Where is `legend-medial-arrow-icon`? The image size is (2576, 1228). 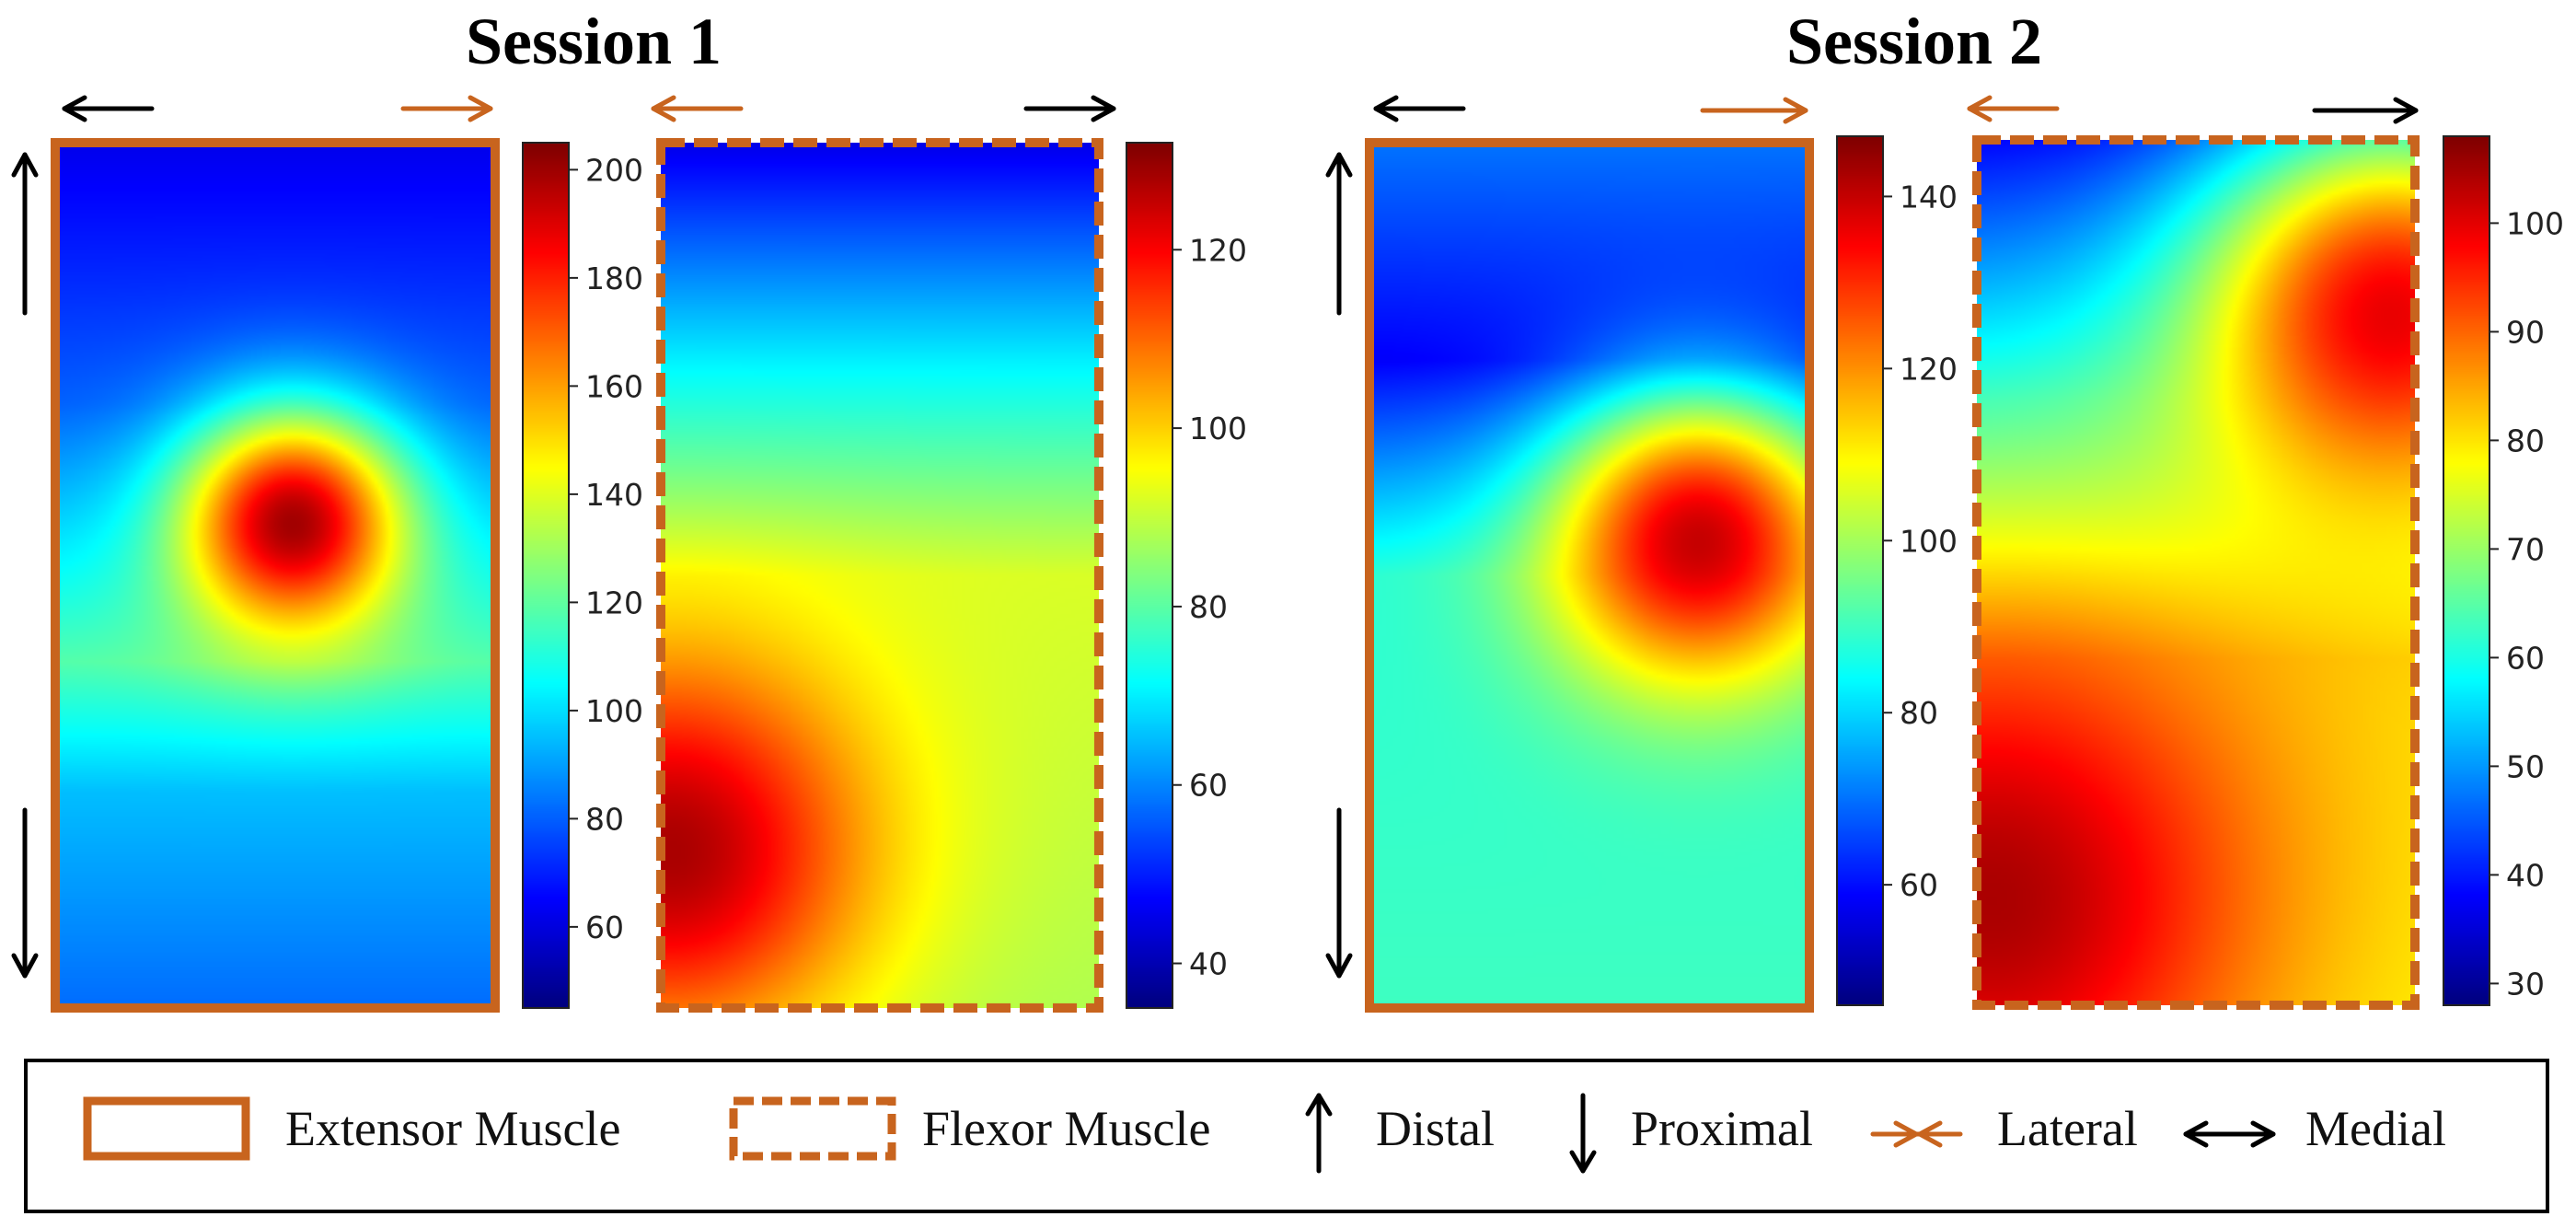 legend-medial-arrow-icon is located at coordinates (2229, 1134).